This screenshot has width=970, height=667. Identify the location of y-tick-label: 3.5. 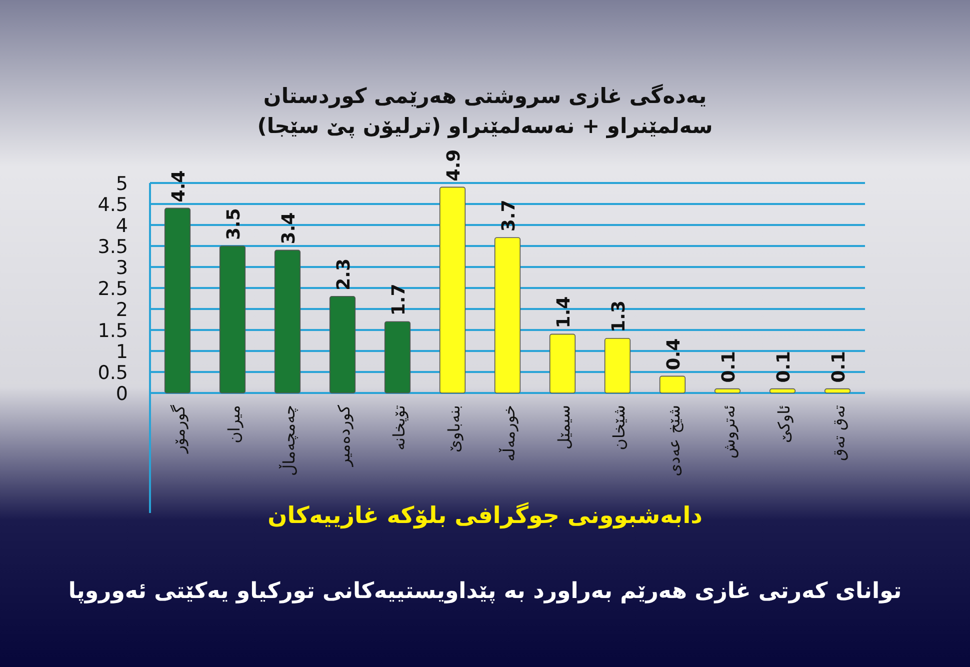
(113, 247).